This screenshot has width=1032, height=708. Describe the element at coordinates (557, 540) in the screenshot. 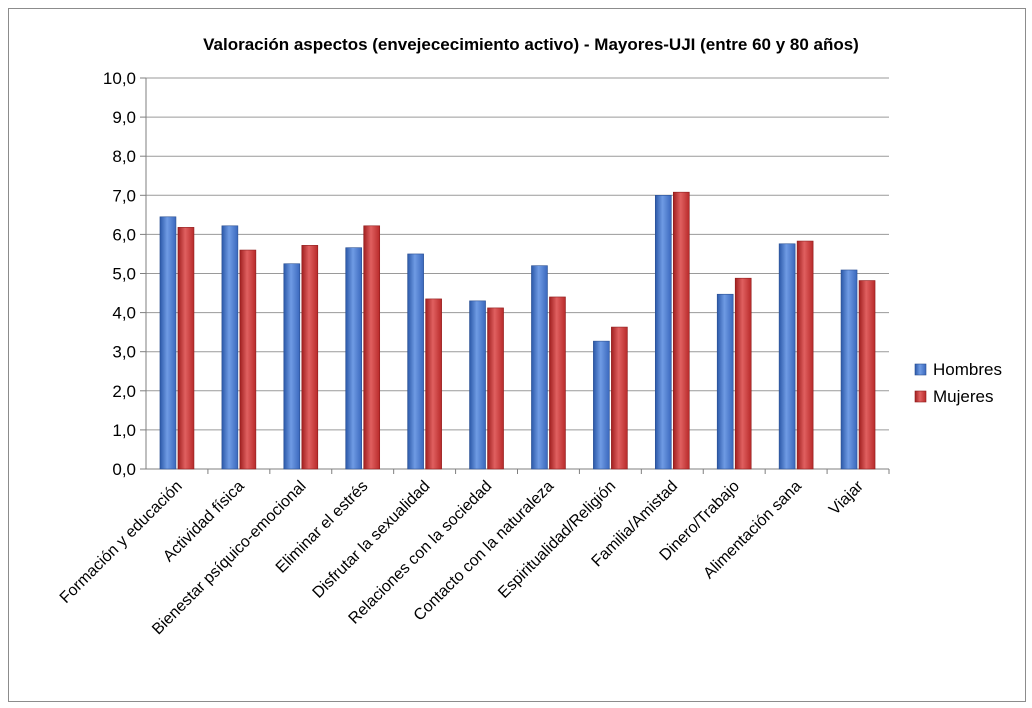

I see `x-tick-label: Espiritualidad/Religión` at that location.